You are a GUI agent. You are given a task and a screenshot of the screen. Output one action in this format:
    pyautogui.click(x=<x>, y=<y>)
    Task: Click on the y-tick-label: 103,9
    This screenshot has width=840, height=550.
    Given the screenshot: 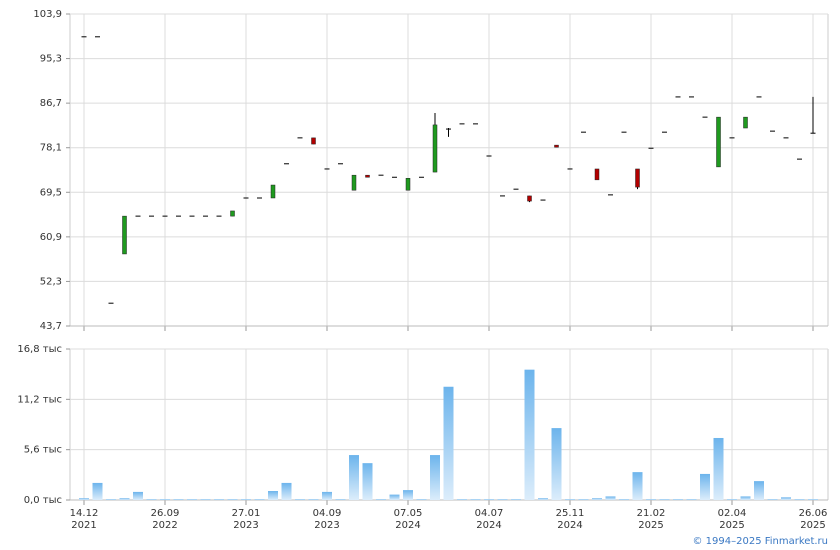 What is the action you would take?
    pyautogui.click(x=47, y=14)
    